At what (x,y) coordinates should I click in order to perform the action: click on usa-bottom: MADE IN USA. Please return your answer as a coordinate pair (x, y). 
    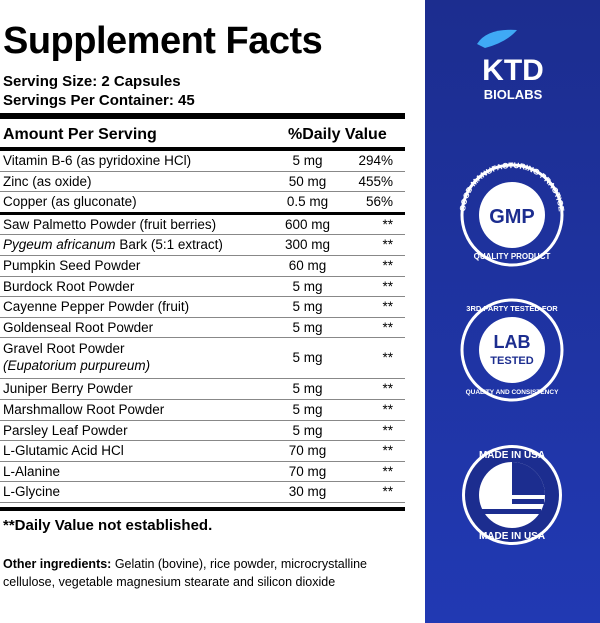
    Looking at the image, I should click on (512, 536).